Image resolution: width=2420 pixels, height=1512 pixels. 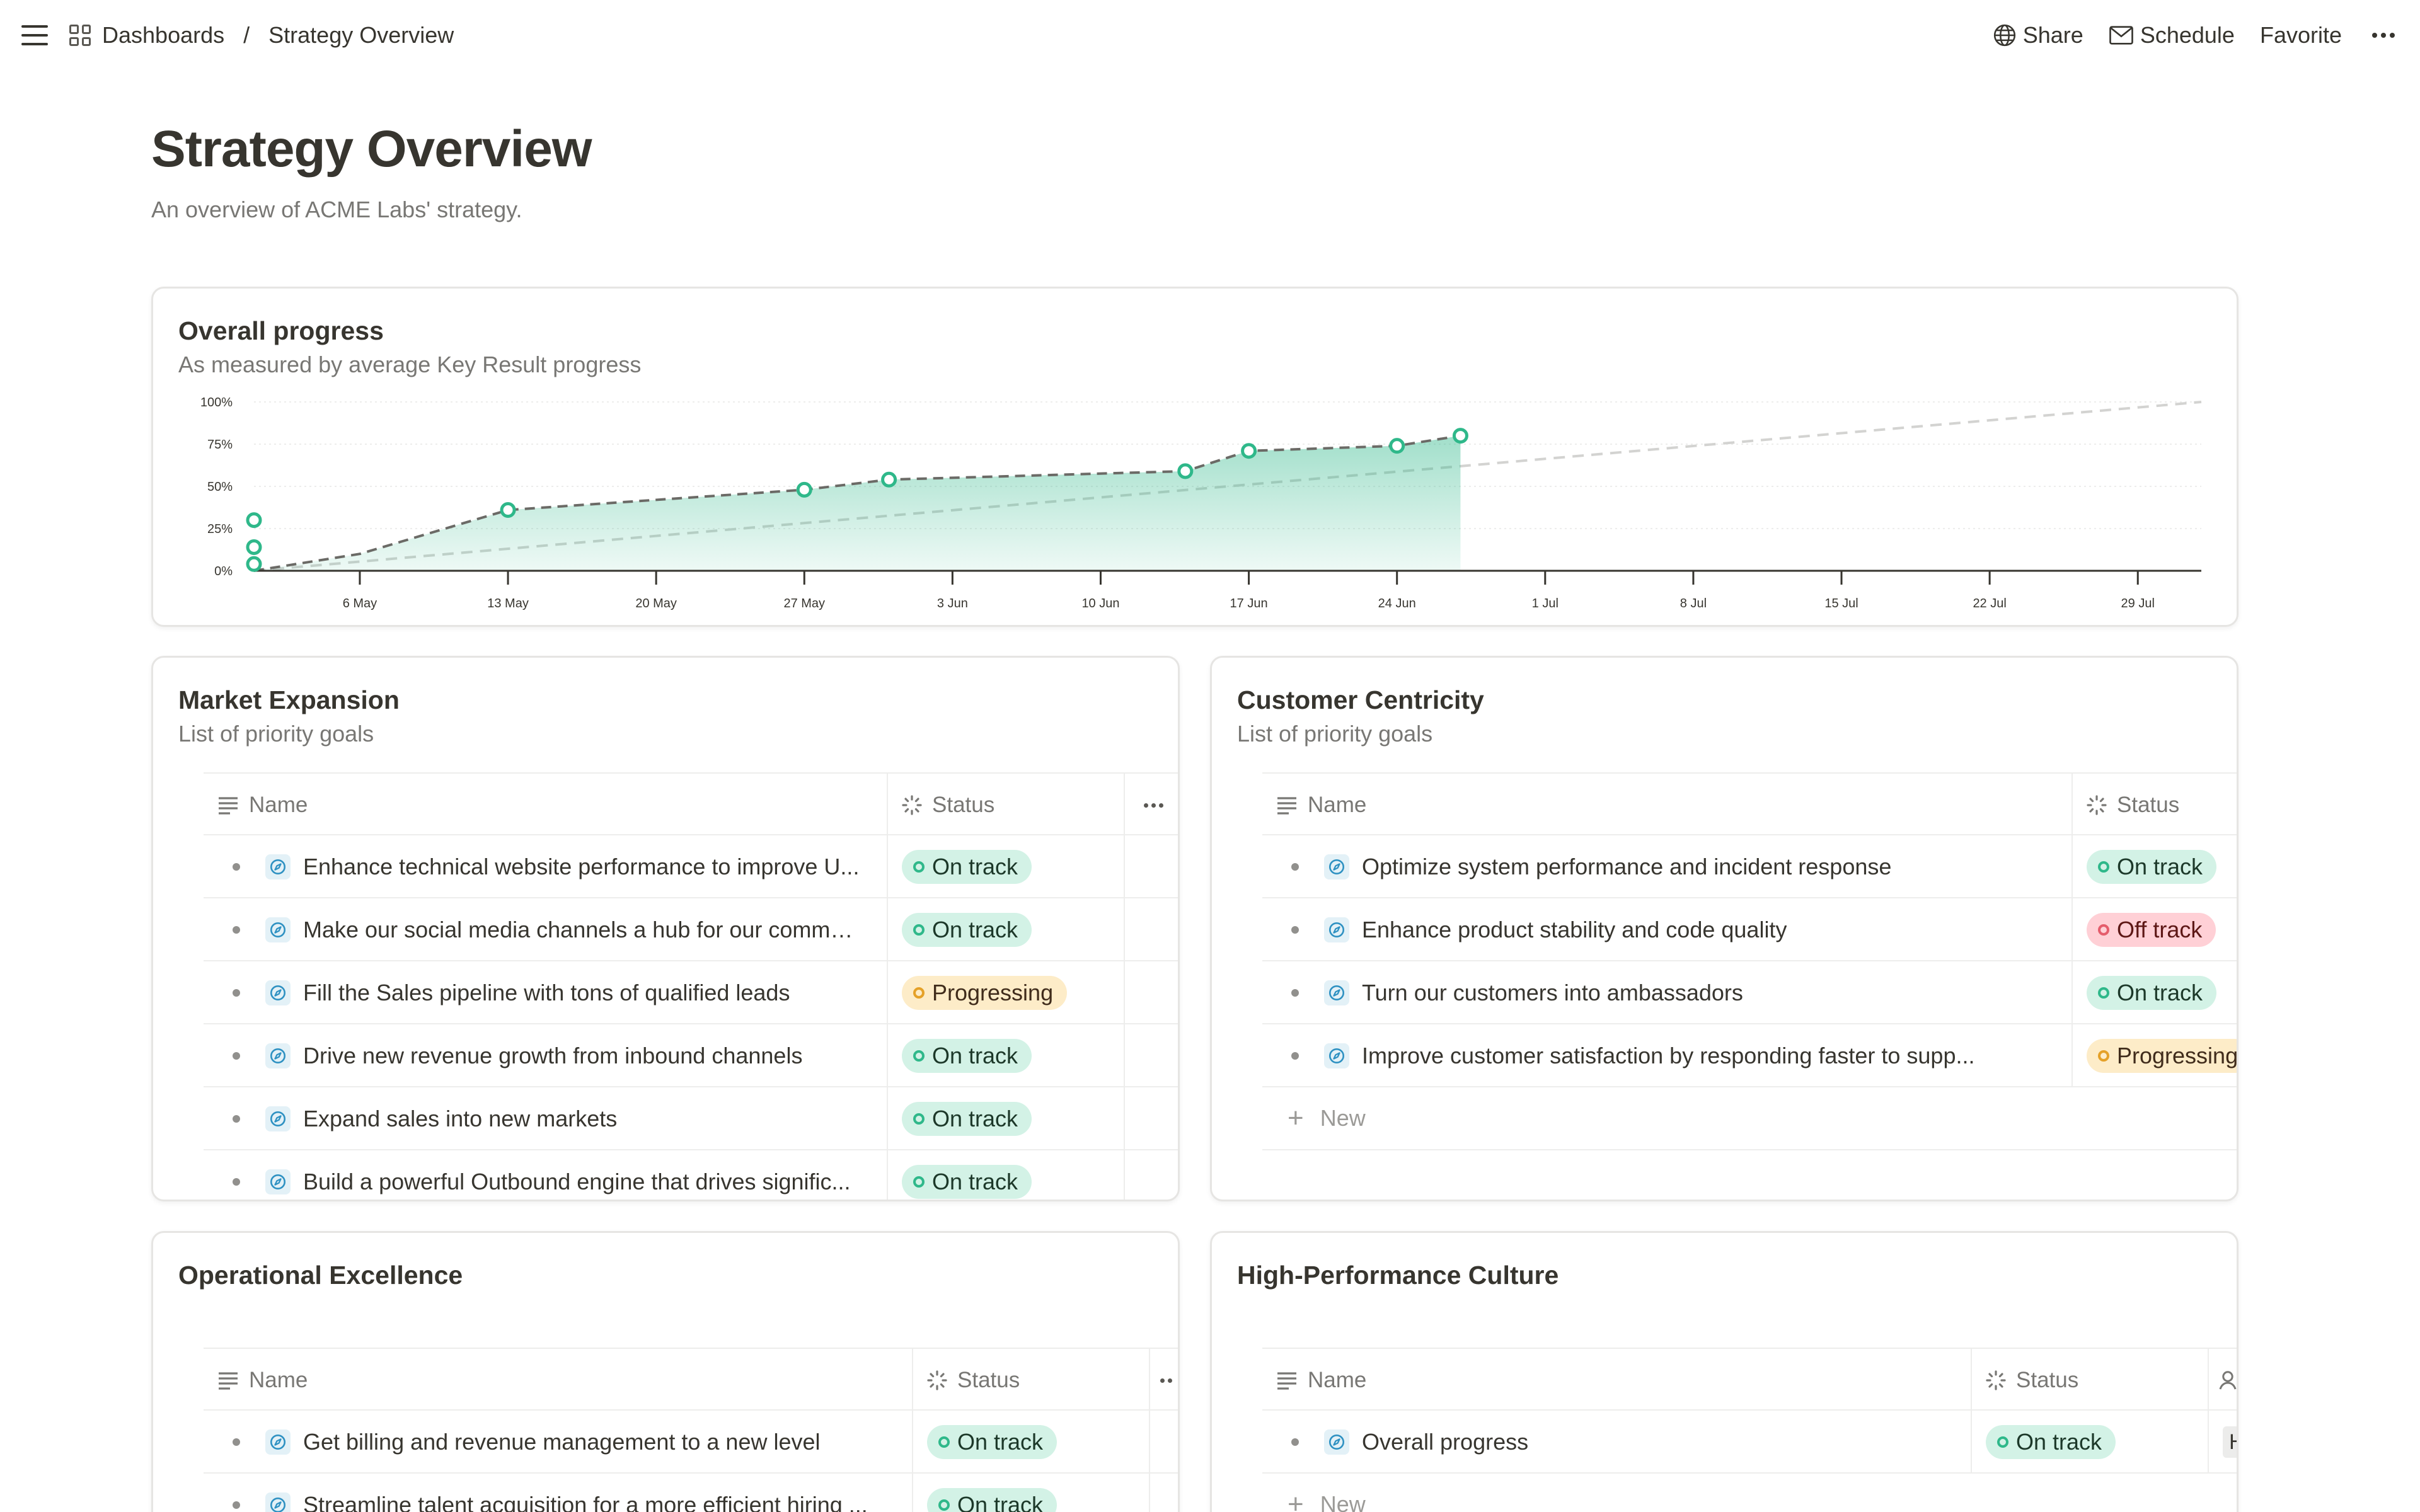 I want to click on goal-name: Overall progress, so click(x=1445, y=1442).